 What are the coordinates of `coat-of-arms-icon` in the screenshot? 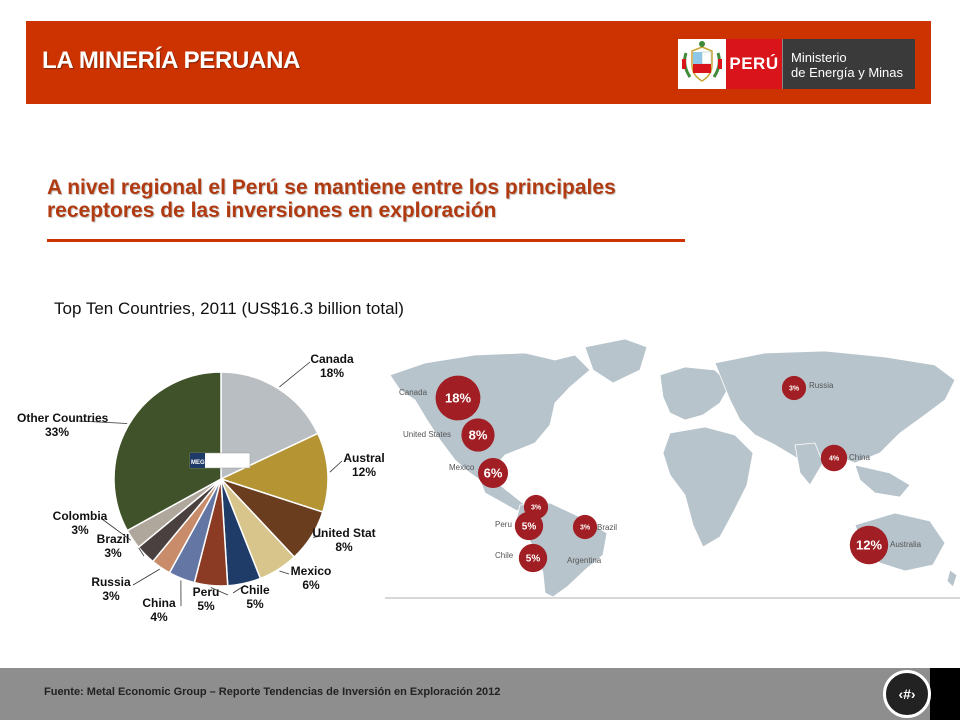 It's located at (702, 64).